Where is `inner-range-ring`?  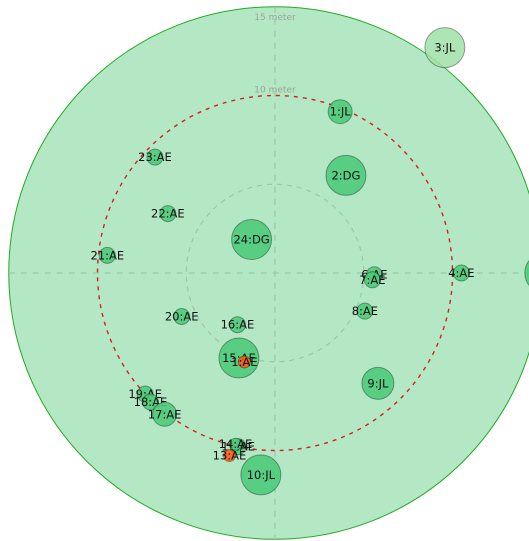 inner-range-ring is located at coordinates (275, 273).